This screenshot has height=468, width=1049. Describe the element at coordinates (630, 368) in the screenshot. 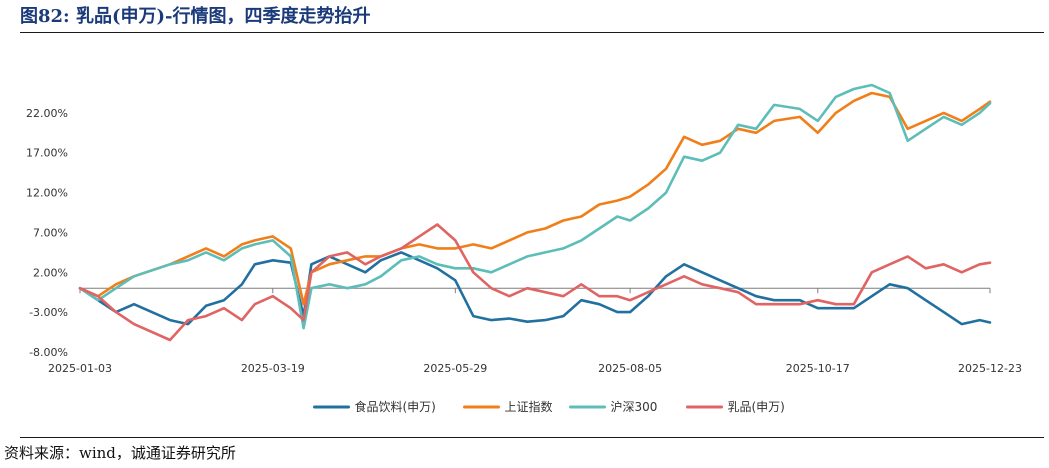

I see `x-tick-label: 2025-08-05` at that location.